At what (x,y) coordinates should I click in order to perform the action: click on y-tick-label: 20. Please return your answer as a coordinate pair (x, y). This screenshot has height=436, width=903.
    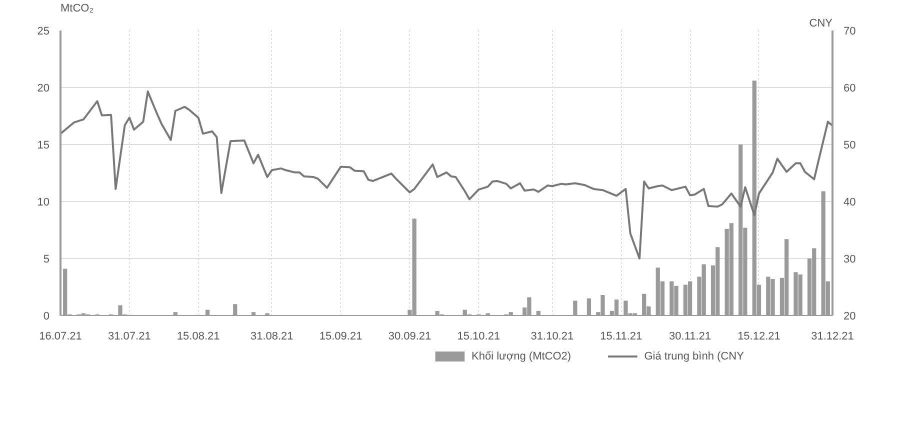
    Looking at the image, I should click on (43, 88).